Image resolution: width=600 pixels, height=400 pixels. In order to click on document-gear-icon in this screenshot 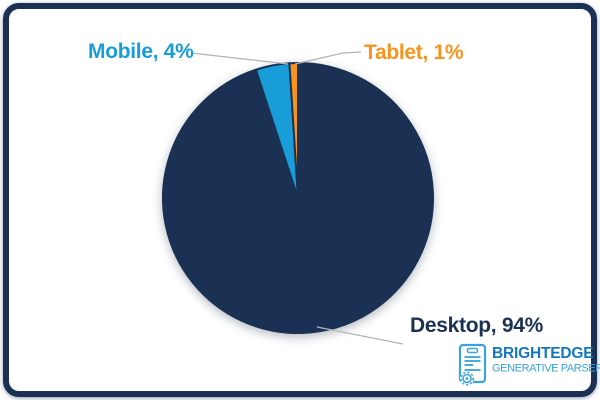, I will do `click(472, 364)`.